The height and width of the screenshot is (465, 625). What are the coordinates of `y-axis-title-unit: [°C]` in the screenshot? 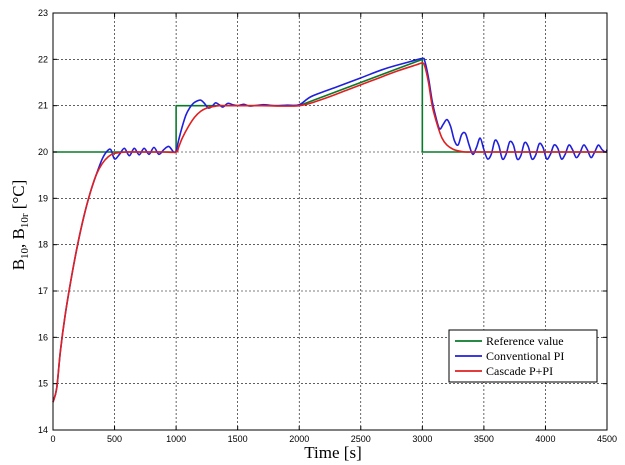 It's located at (18, 197).